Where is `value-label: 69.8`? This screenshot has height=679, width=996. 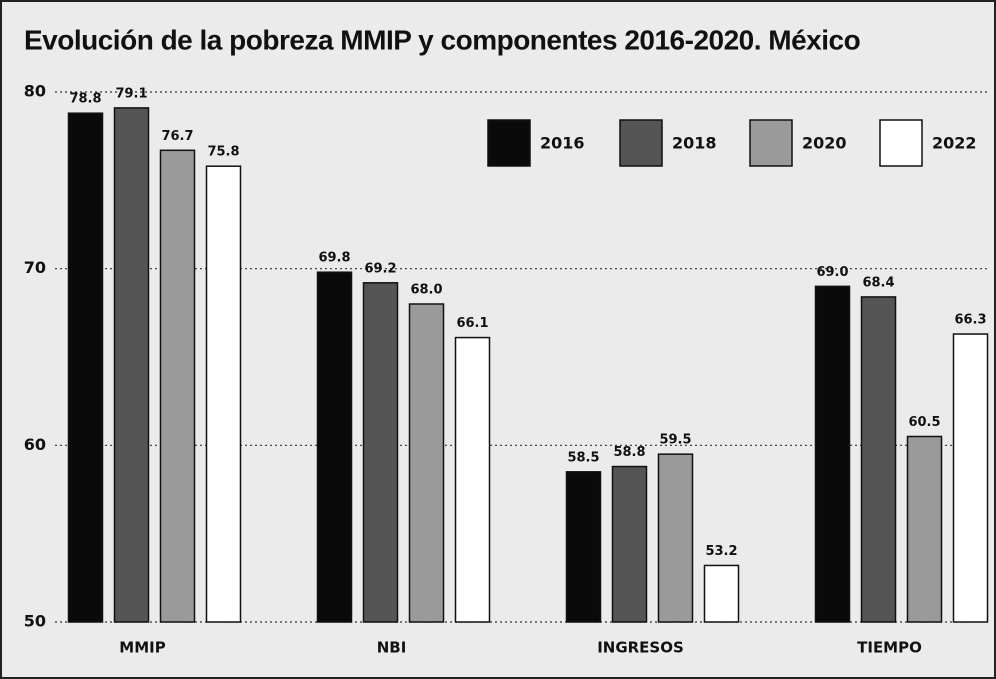
value-label: 69.8 is located at coordinates (334, 258).